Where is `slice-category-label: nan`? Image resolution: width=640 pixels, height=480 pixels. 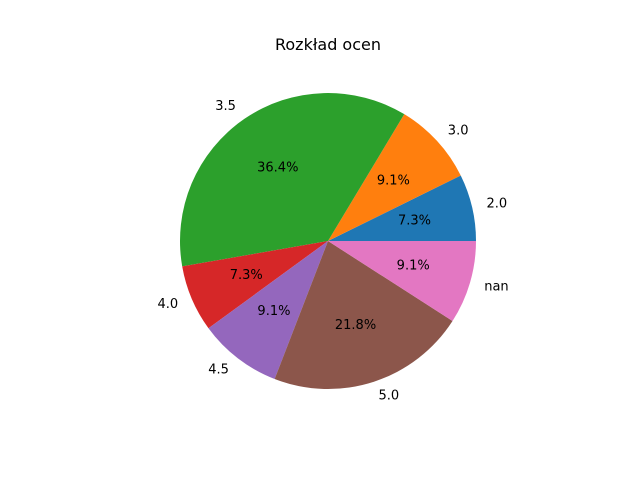 slice-category-label: nan is located at coordinates (496, 286).